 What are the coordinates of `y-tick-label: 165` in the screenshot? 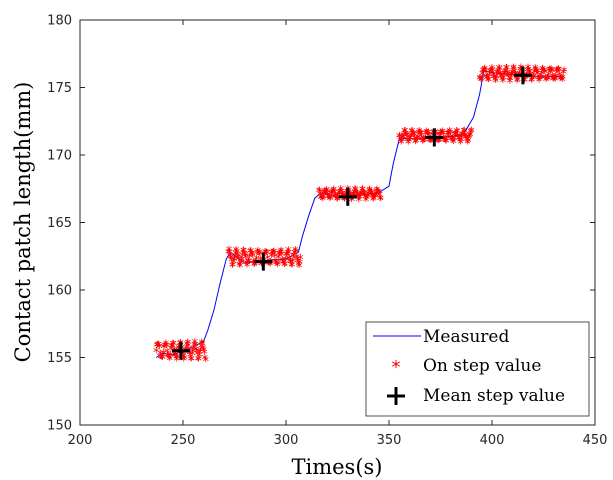 It's located at (59, 223).